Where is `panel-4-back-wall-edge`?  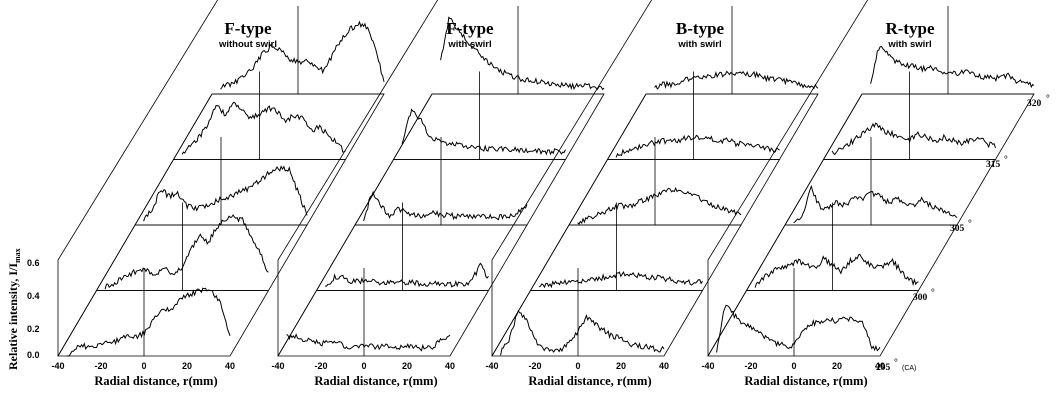 panel-4-back-wall-edge is located at coordinates (788, 130).